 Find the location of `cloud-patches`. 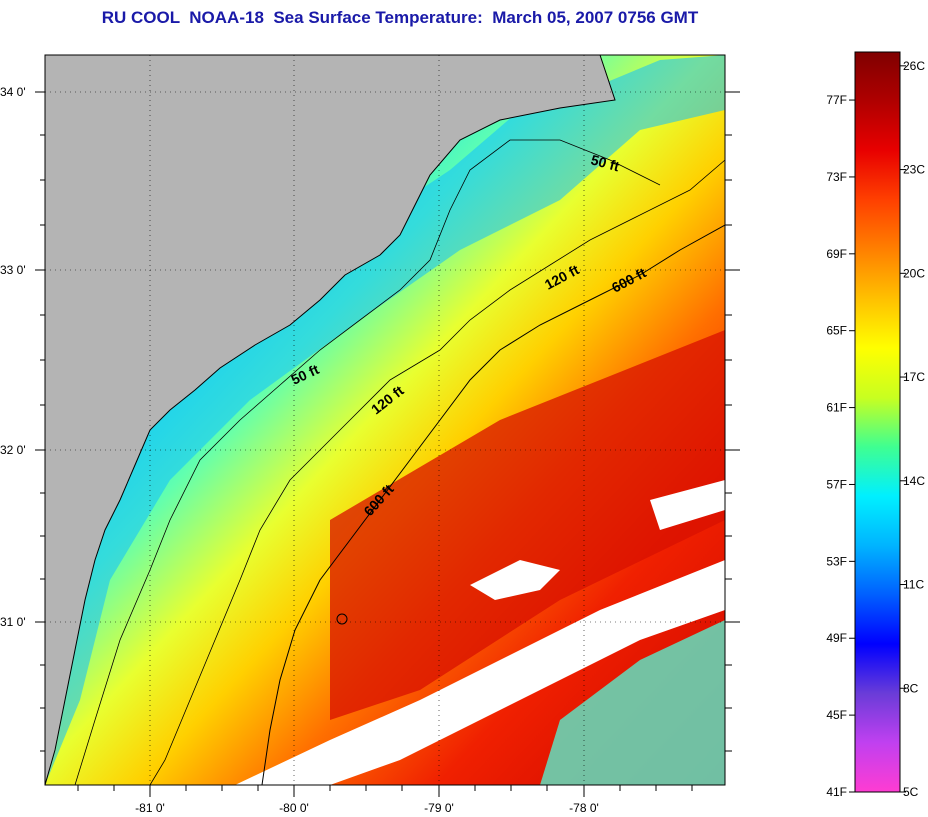

cloud-patches is located at coordinates (597, 540).